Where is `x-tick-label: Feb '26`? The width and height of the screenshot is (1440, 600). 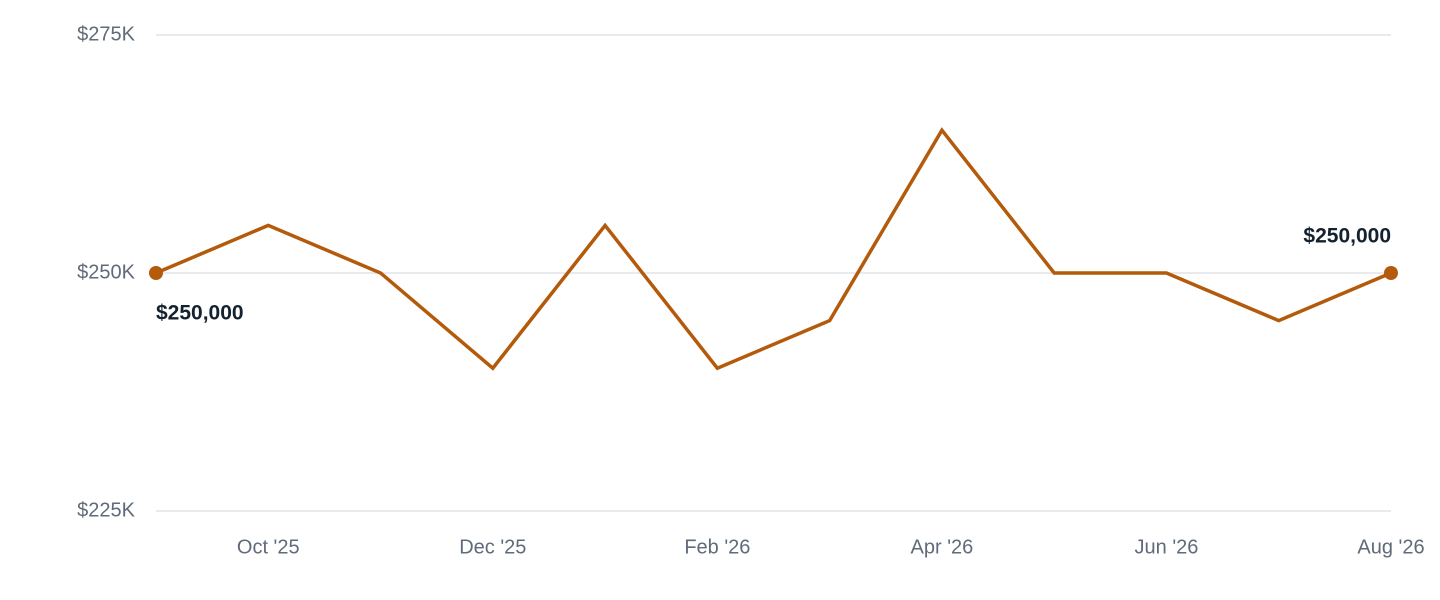 x-tick-label: Feb '26 is located at coordinates (717, 547).